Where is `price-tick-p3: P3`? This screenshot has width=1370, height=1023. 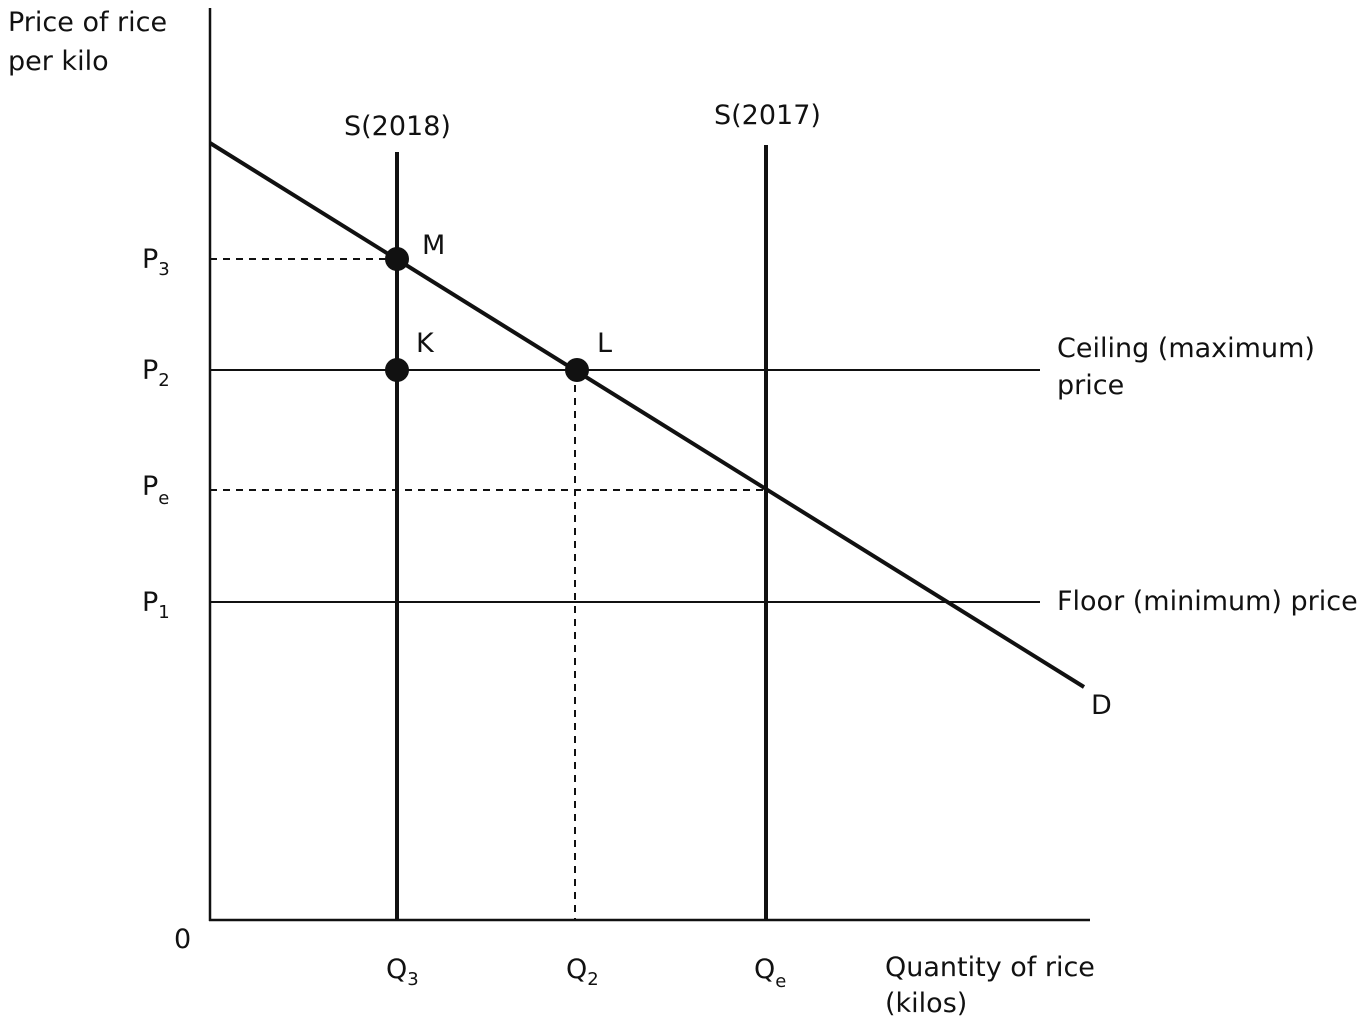 price-tick-p3: P3 is located at coordinates (156, 262).